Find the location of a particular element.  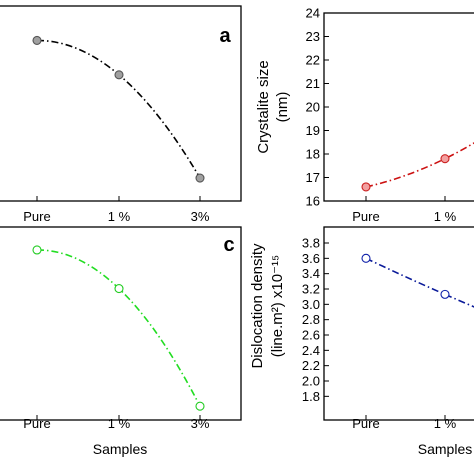

panel-d-frame is located at coordinates (398, 323).